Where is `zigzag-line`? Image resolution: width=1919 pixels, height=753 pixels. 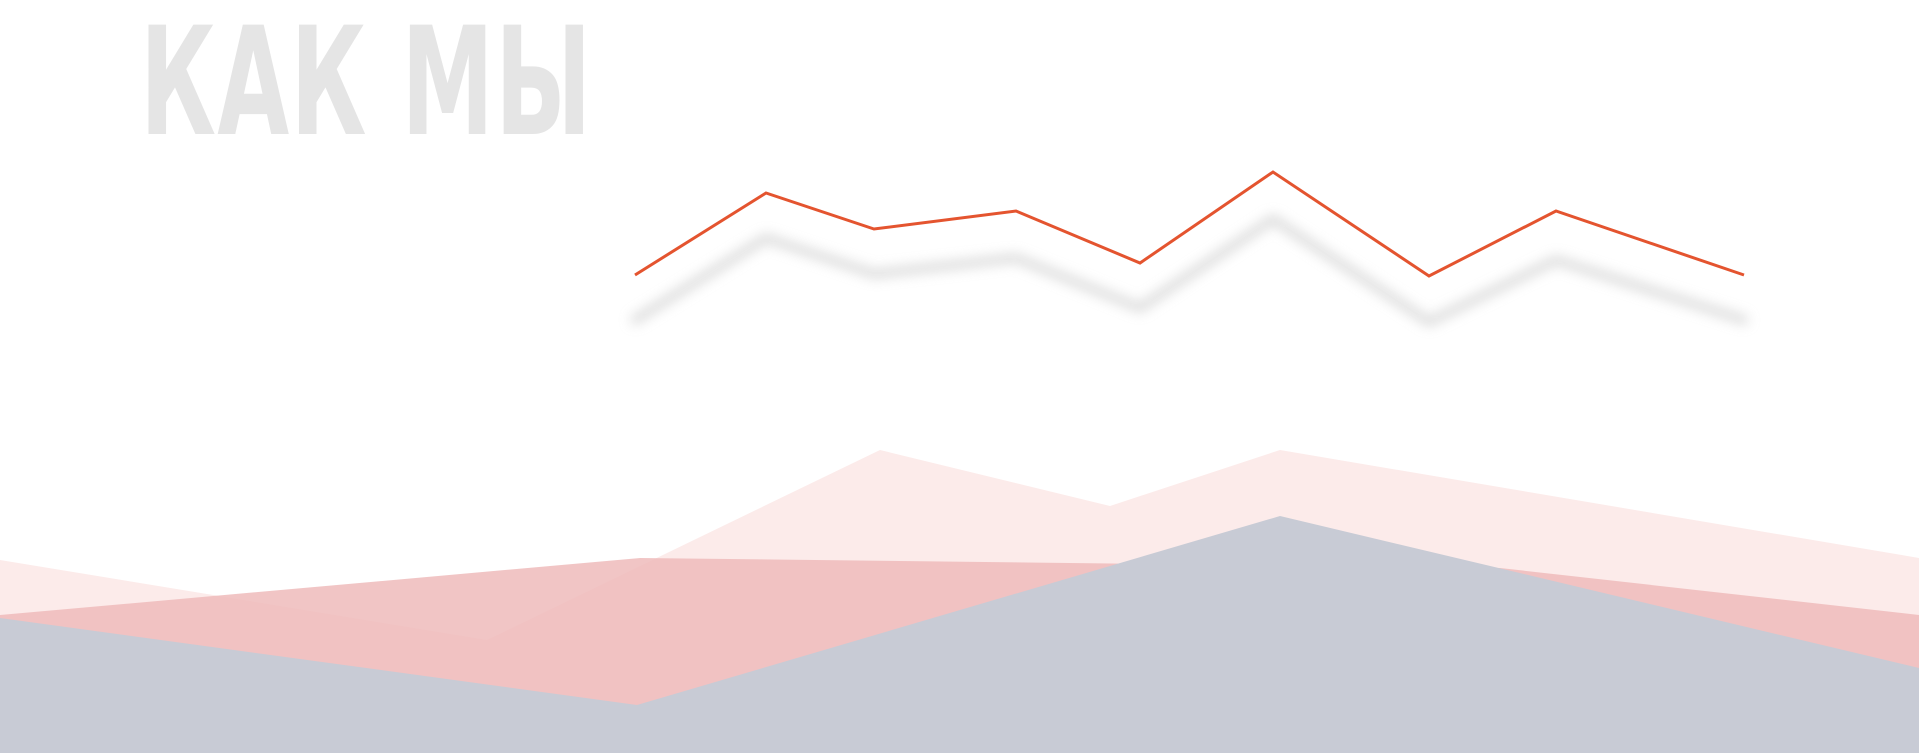
zigzag-line is located at coordinates (1189, 224).